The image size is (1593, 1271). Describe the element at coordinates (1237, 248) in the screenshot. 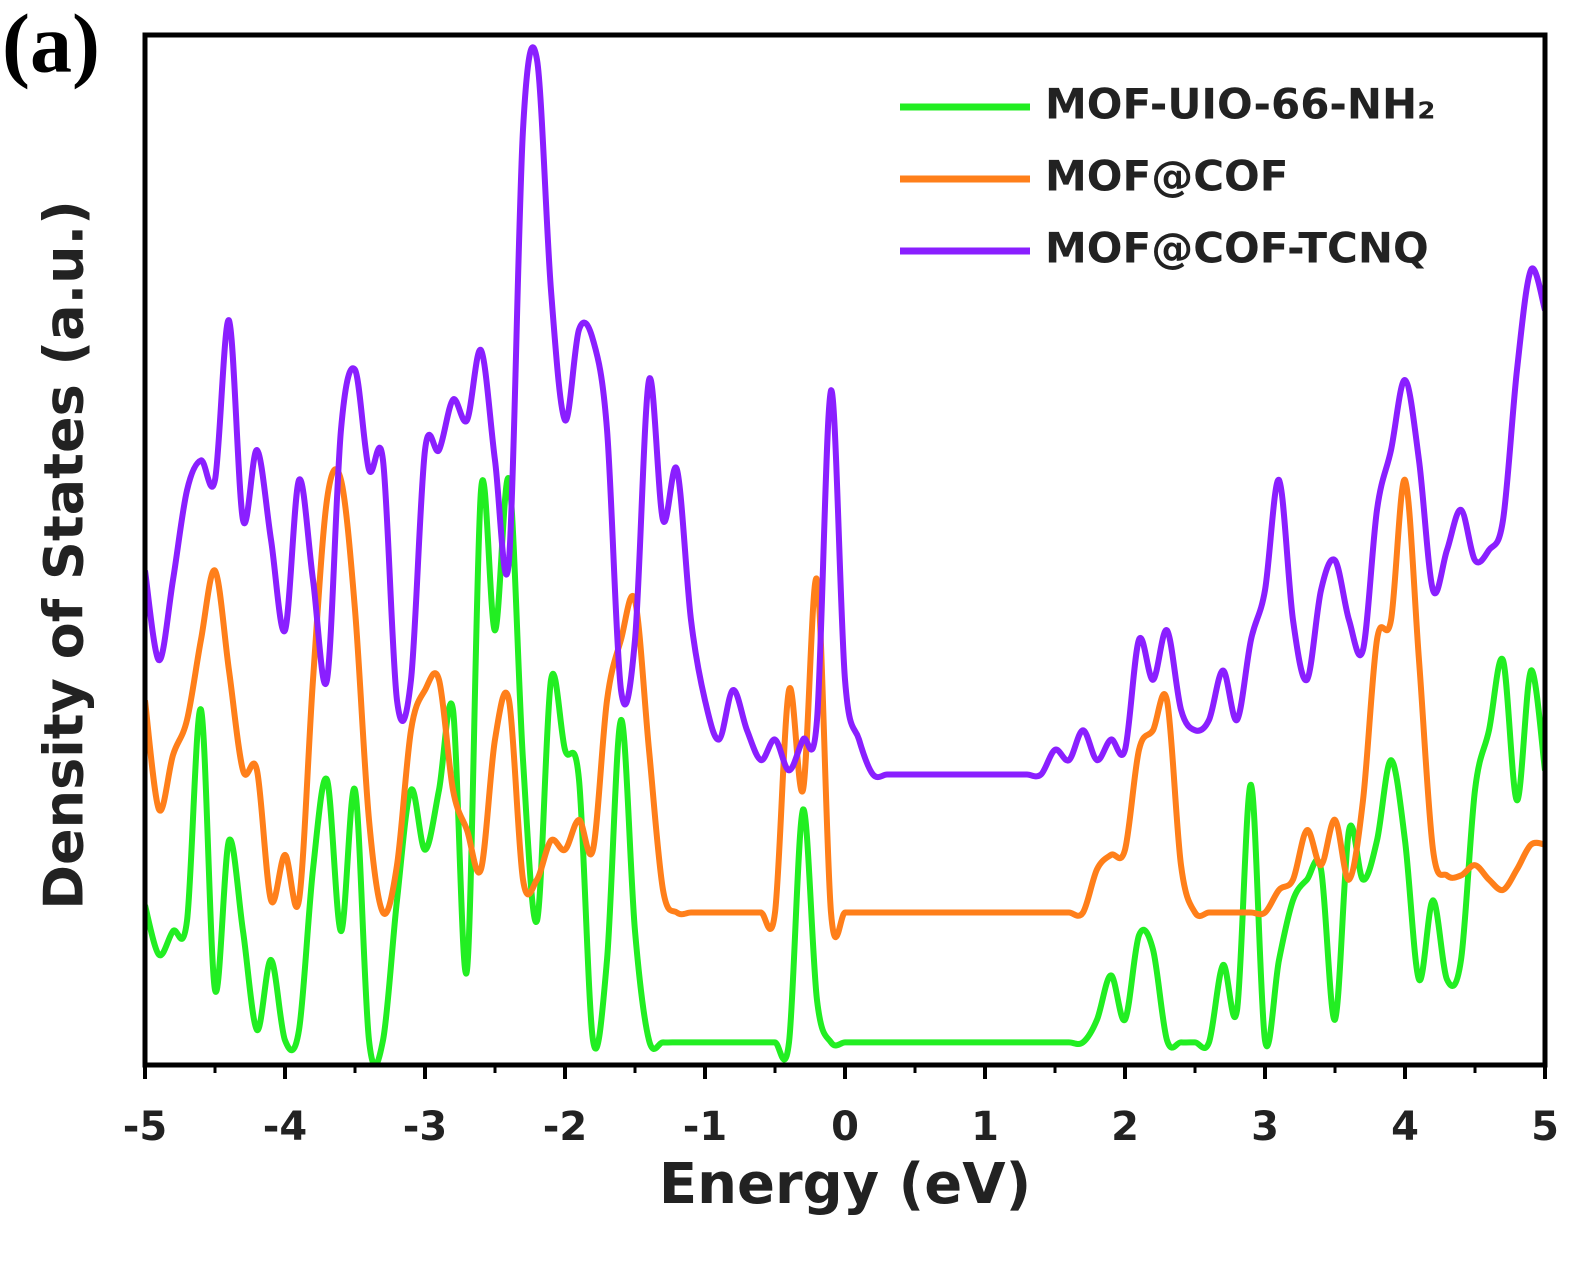

I see `legend-label: MOF@COF-TCNQ` at that location.